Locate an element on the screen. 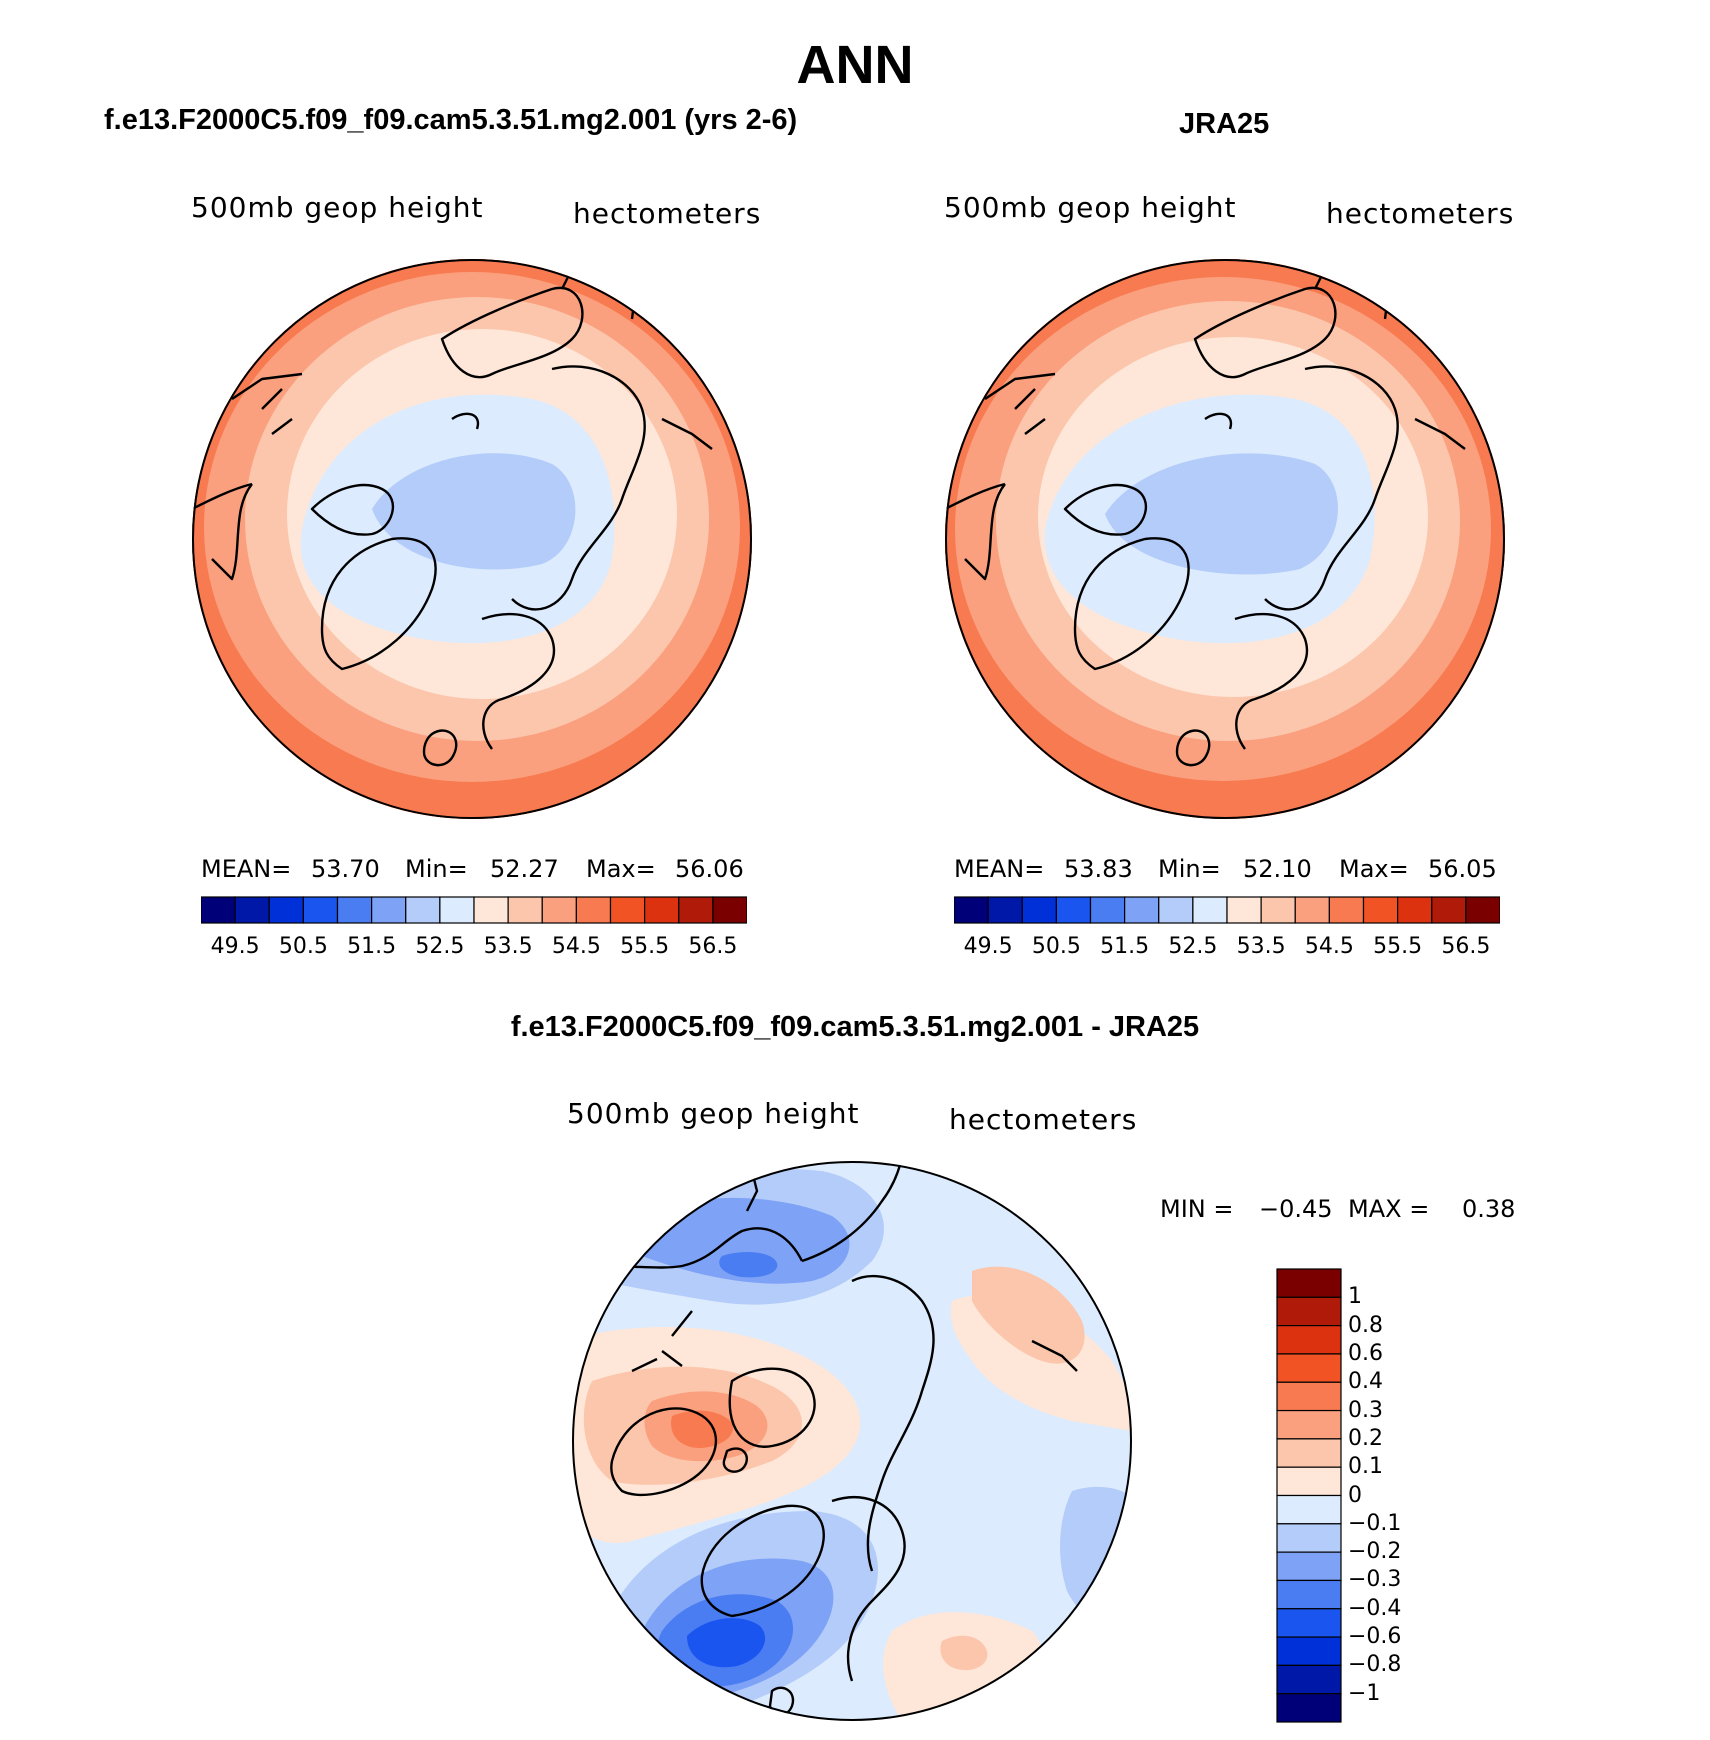  left-colorbar is located at coordinates (474, 910).